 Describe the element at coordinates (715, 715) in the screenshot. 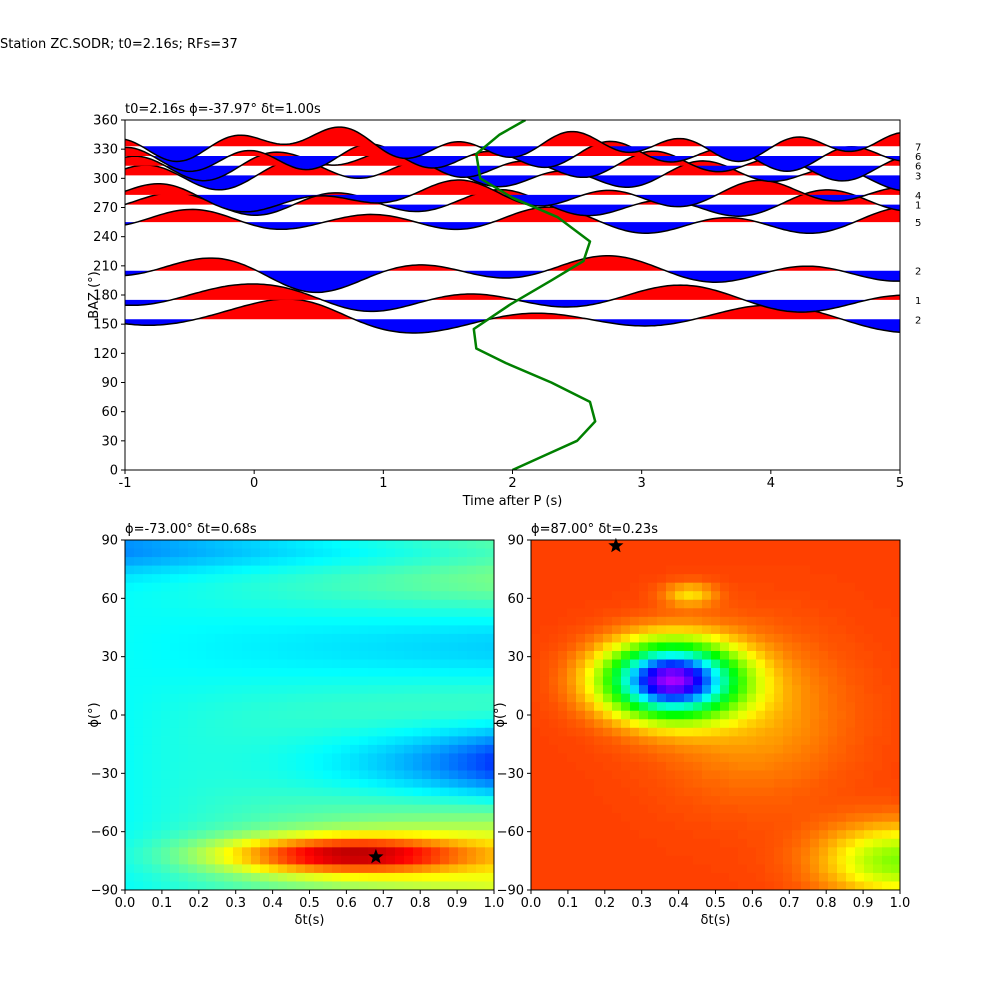

I see `heatmap-cells` at that location.